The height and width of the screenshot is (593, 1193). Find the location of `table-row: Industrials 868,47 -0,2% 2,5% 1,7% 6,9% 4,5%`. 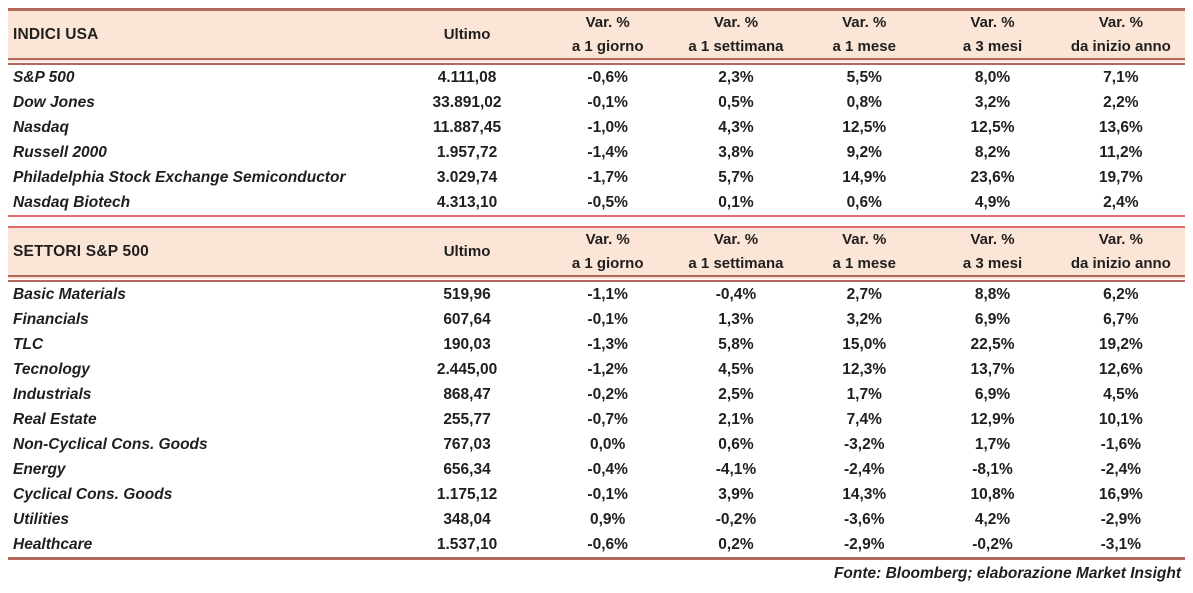

table-row: Industrials 868,47 -0,2% 2,5% 1,7% 6,9% 4,5% is located at coordinates (596, 394).